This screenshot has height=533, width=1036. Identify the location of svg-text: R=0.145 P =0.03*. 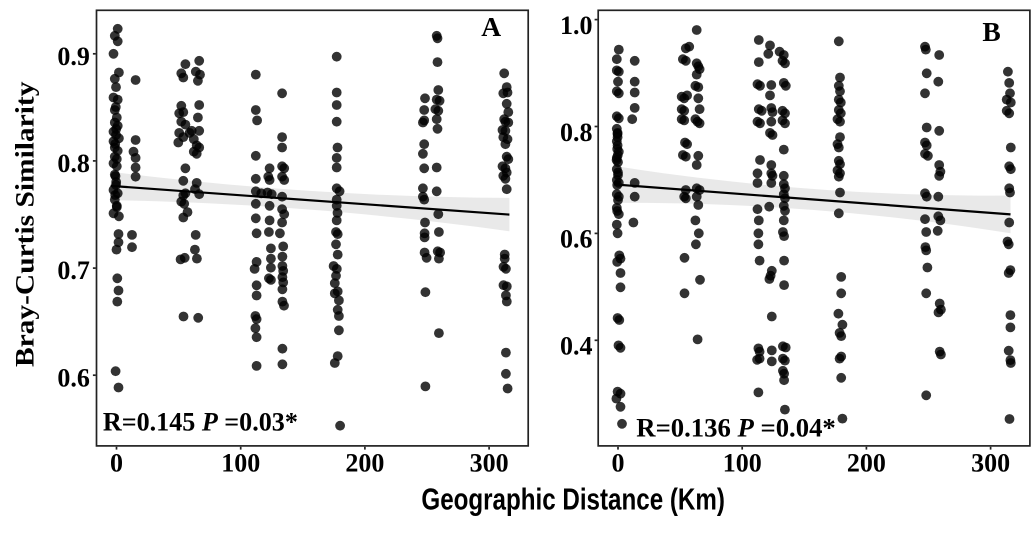
(200, 422).